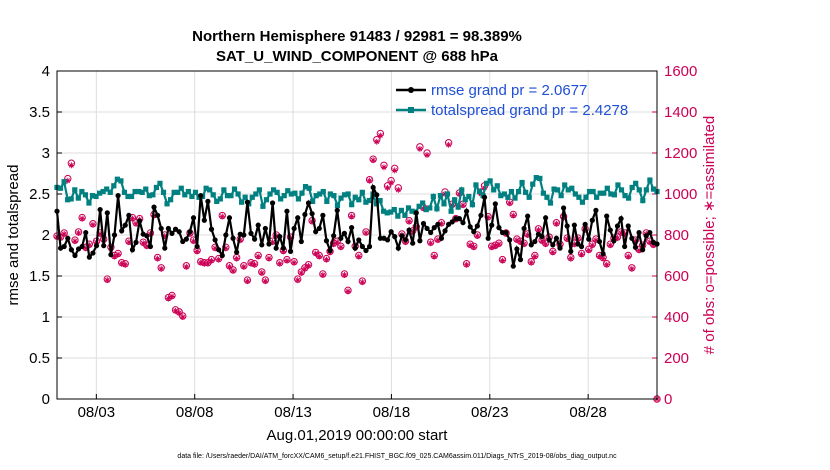 This screenshot has width=830, height=470. I want to click on x-tick-label: 08/28, so click(588, 412).